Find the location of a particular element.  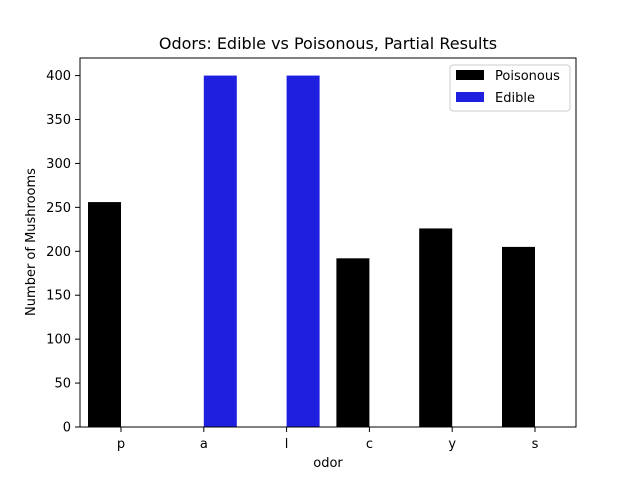

legend-label-edible: Edible is located at coordinates (515, 98).